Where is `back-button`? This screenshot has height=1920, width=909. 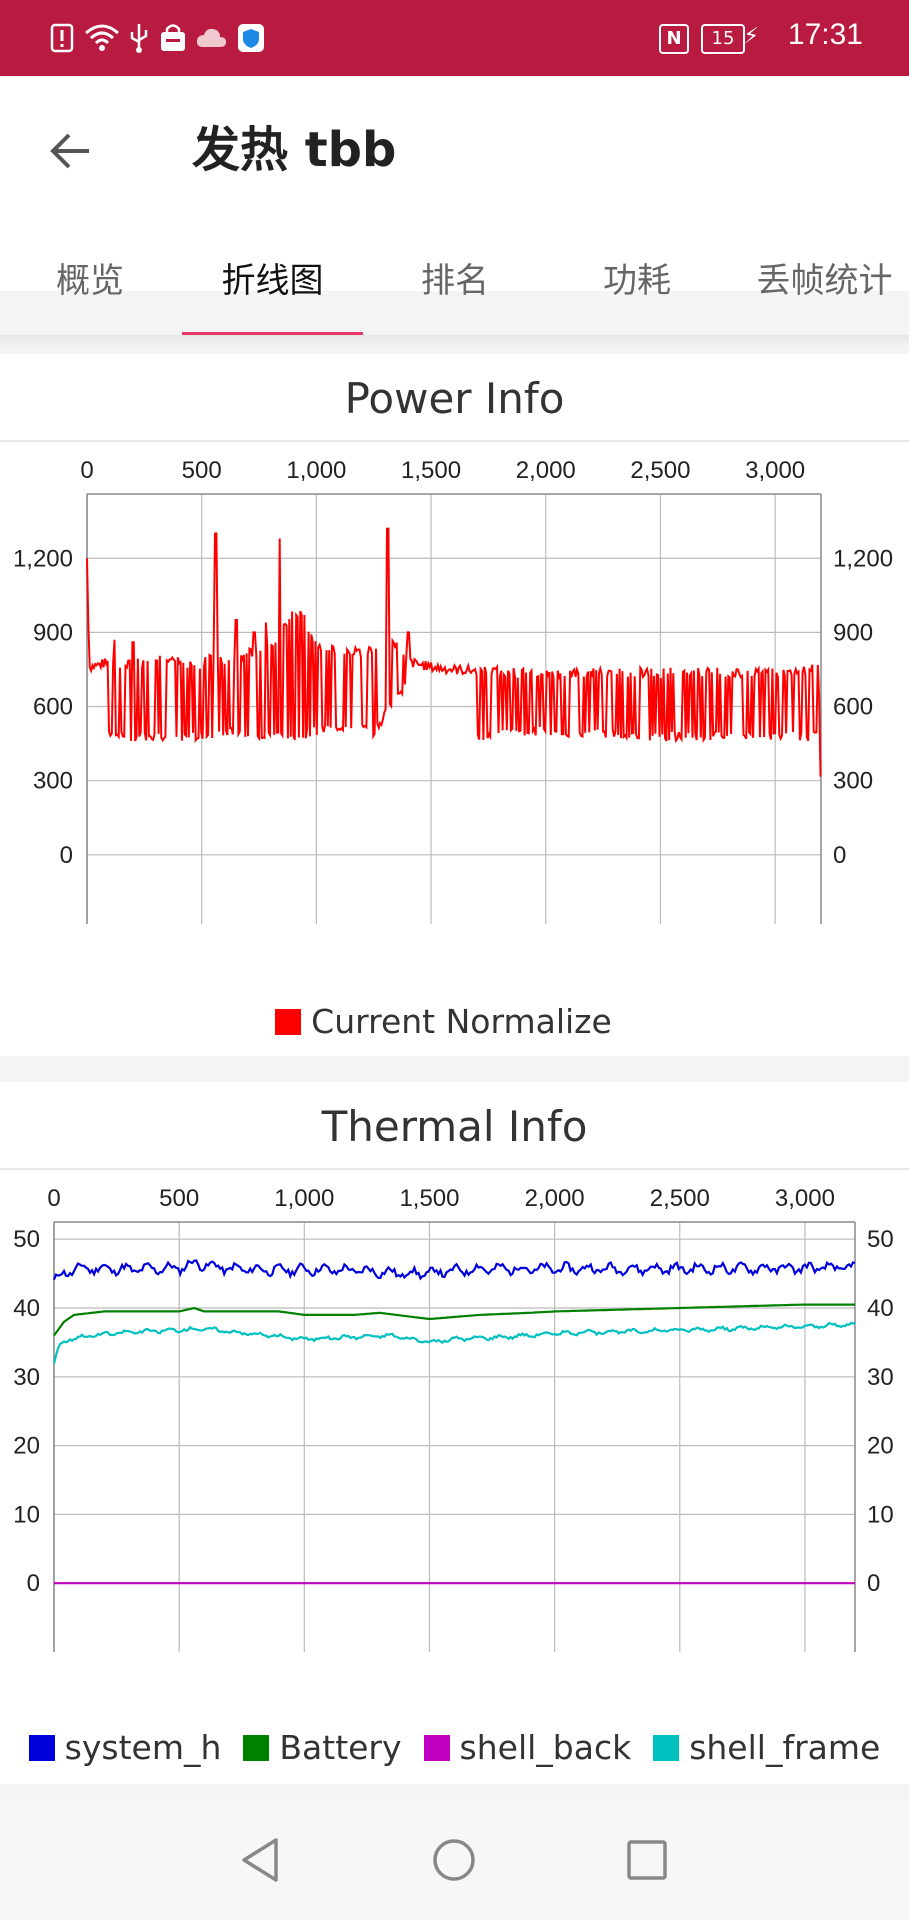 back-button is located at coordinates (71, 151).